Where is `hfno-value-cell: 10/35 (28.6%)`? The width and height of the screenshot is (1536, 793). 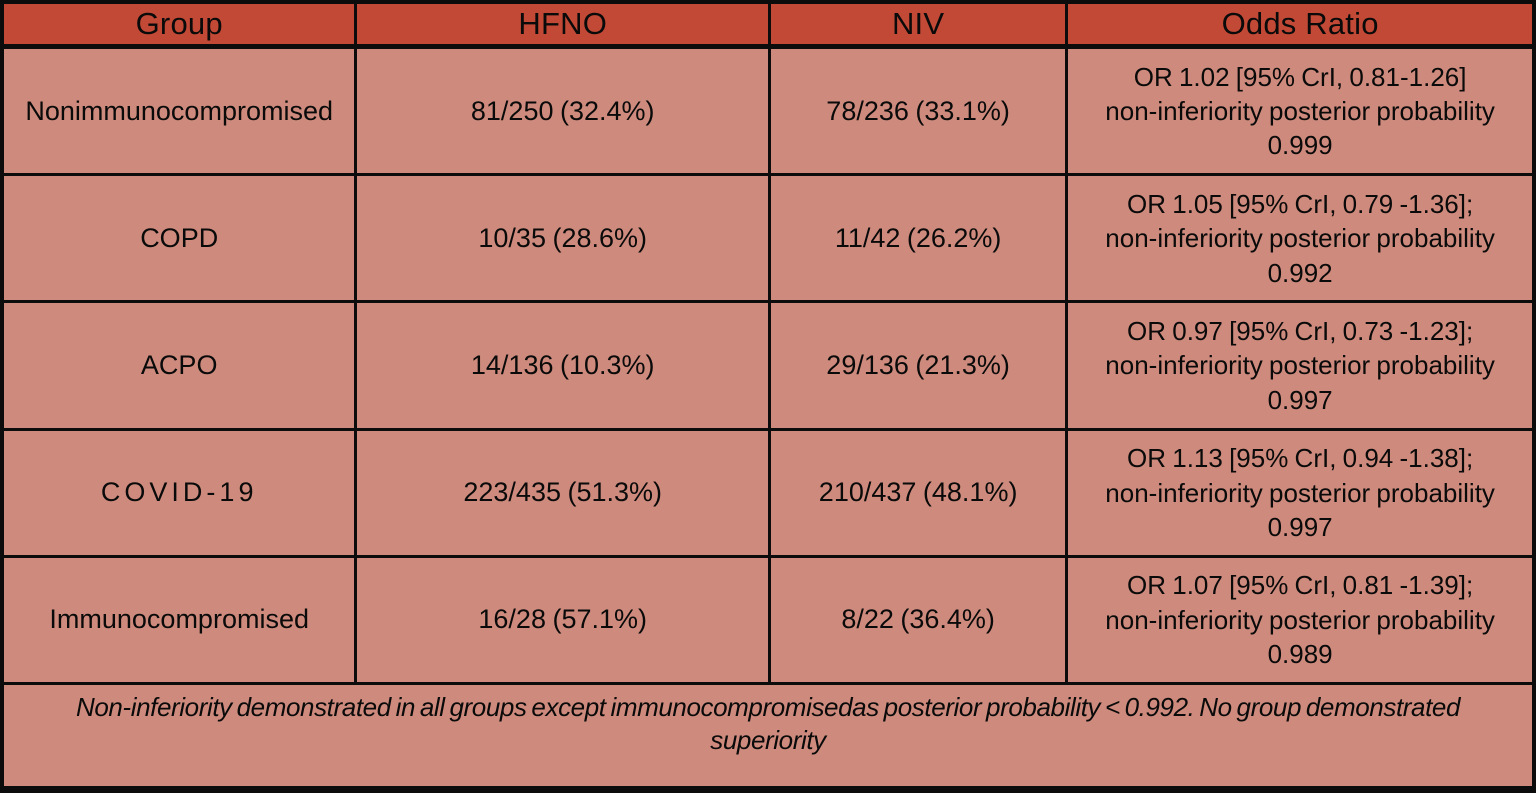 hfno-value-cell: 10/35 (28.6%) is located at coordinates (563, 238).